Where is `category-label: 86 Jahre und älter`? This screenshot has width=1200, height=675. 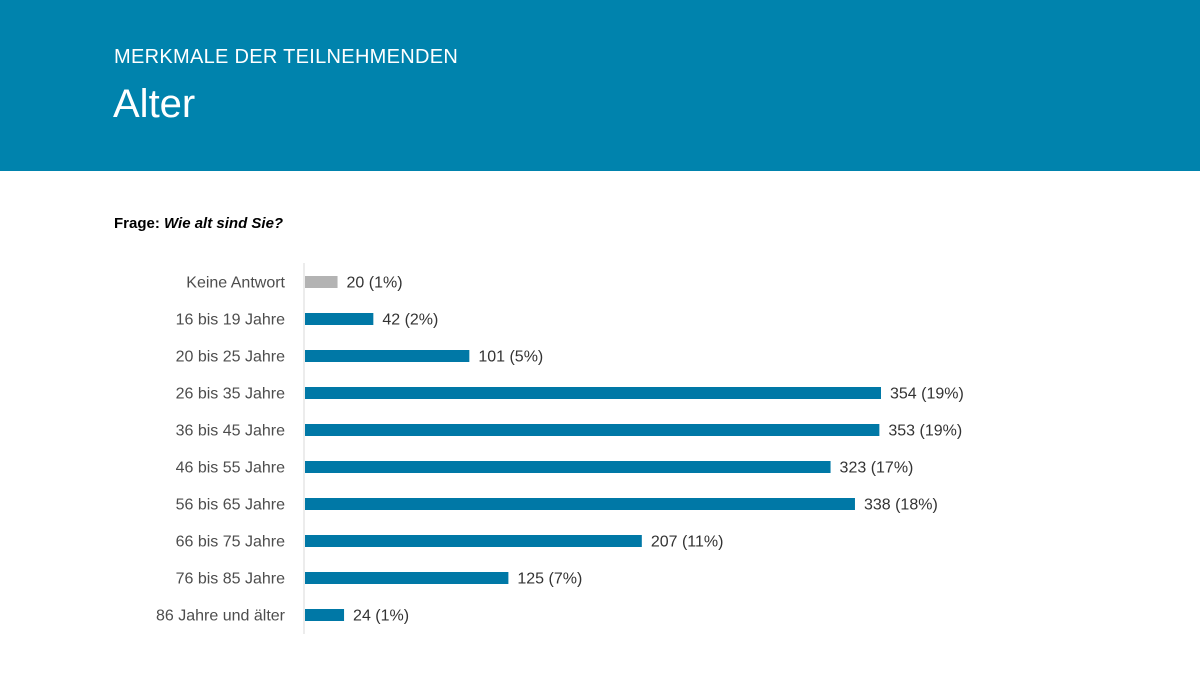 category-label: 86 Jahre und älter is located at coordinates (221, 616).